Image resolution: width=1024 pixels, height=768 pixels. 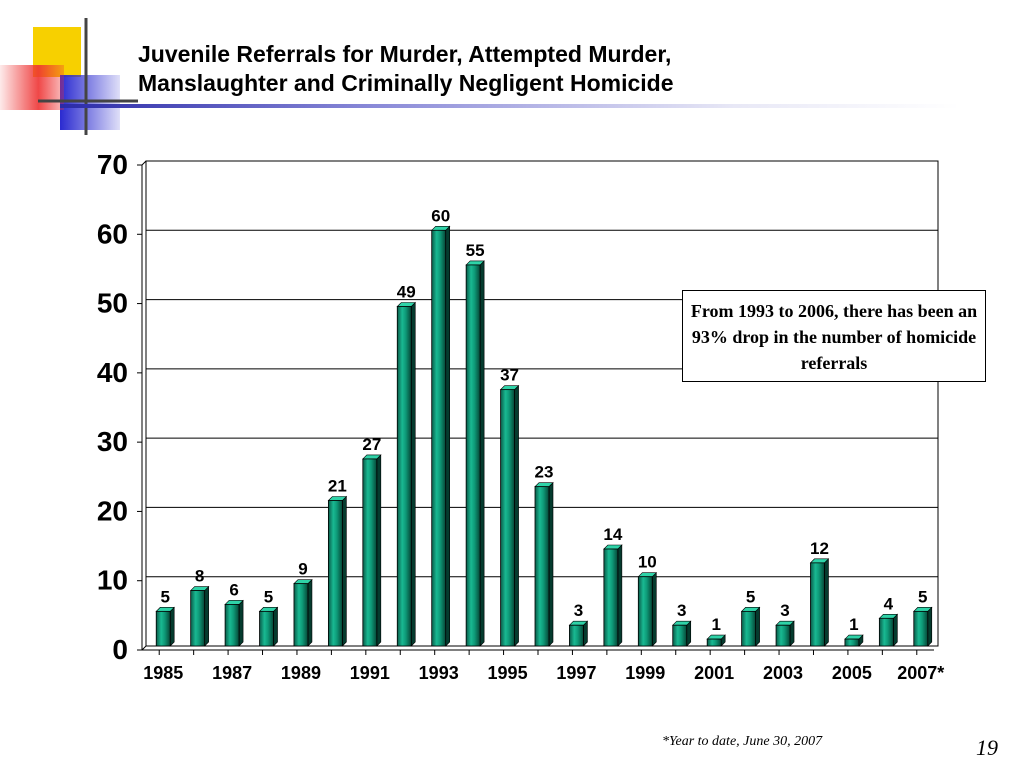 What do you see at coordinates (750, 626) in the screenshot?
I see `bar-2002` at bounding box center [750, 626].